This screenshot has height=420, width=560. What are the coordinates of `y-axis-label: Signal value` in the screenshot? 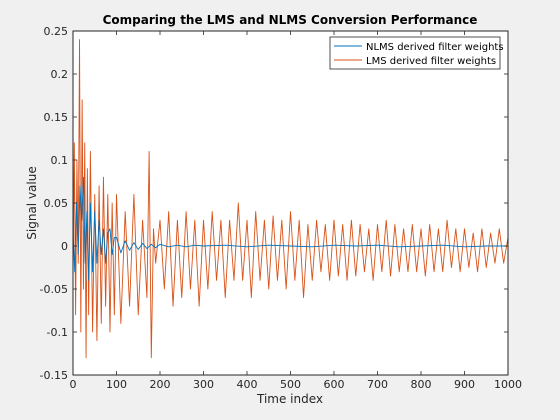 It's located at (32, 202).